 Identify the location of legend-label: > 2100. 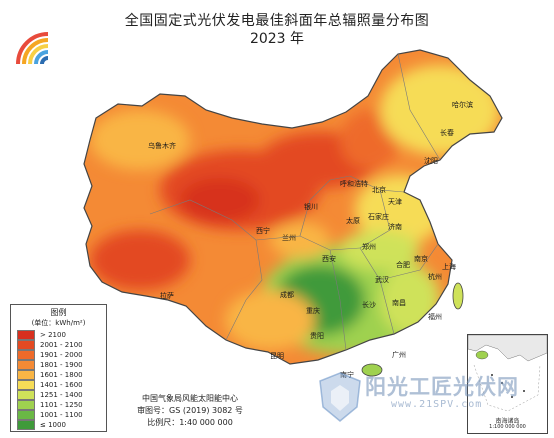
(53, 335).